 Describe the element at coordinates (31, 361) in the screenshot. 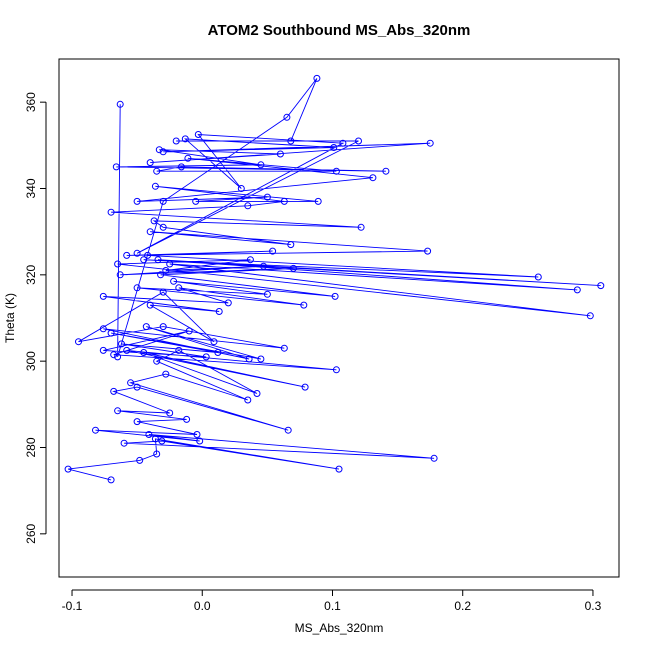

I see `y-tick-label: 300` at that location.